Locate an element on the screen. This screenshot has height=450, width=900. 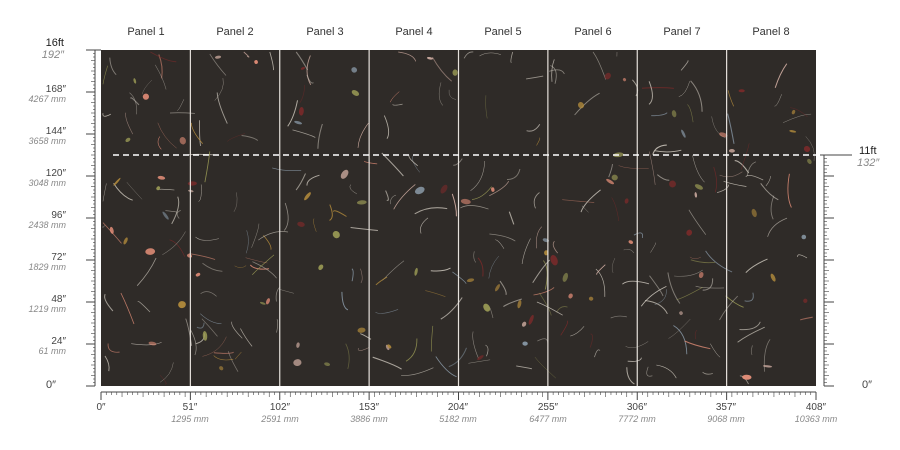
bottom-axis-tick-label: 51″ is located at coordinates (190, 407).